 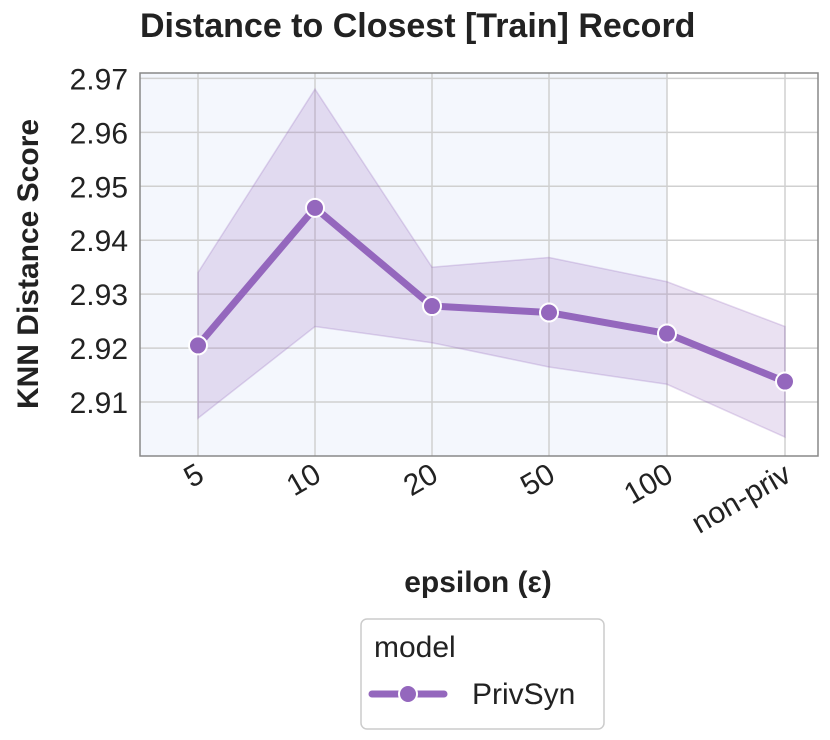 What do you see at coordinates (415, 647) in the screenshot?
I see `legend-title: model` at bounding box center [415, 647].